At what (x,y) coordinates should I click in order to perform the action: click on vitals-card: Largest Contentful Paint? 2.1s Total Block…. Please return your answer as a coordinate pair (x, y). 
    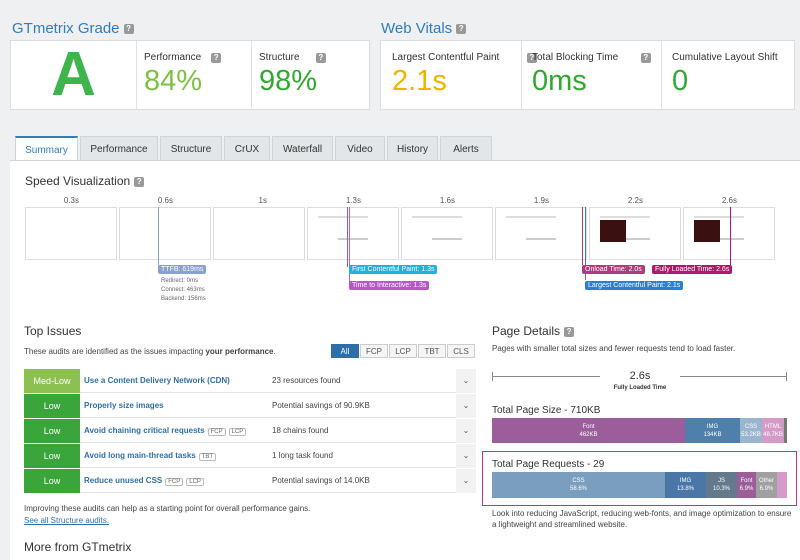
    Looking at the image, I should click on (587, 75).